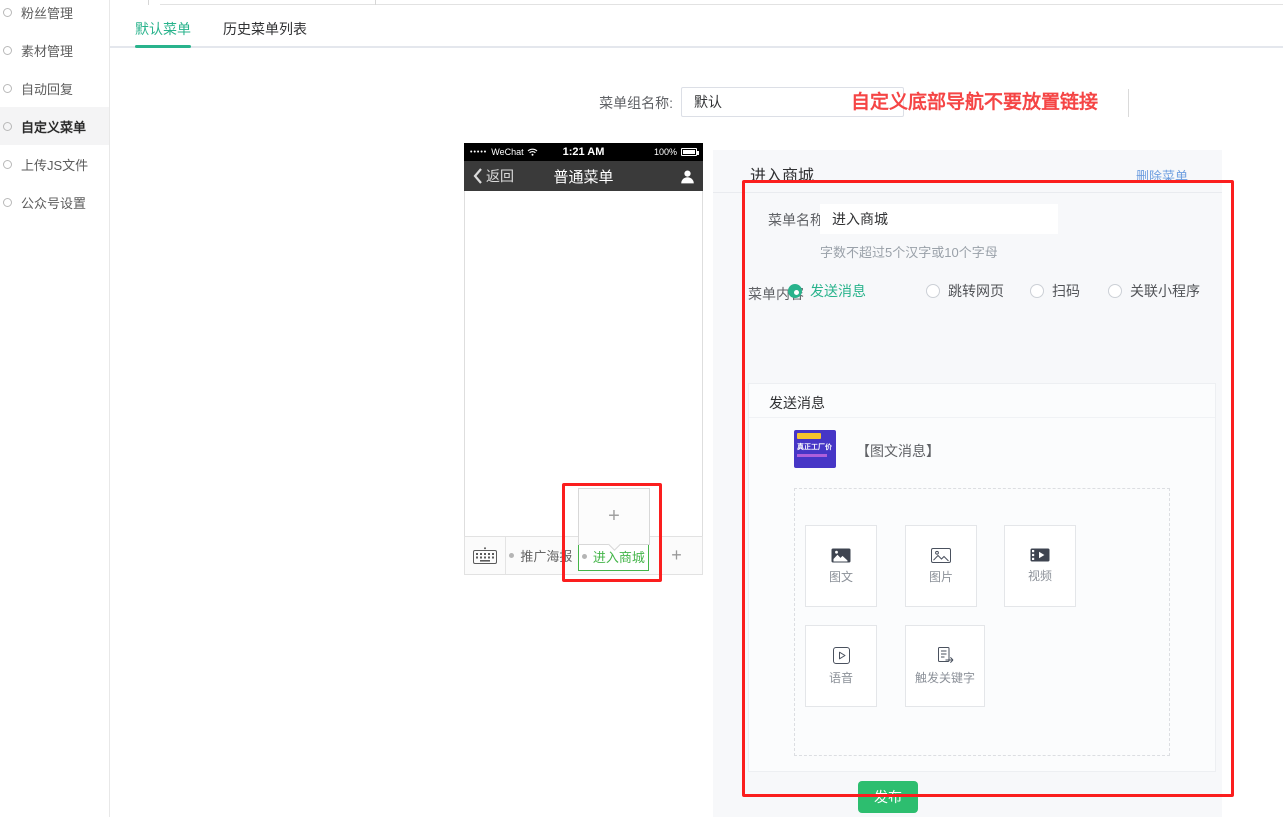  I want to click on sidebar-item-fans: 粉丝管理, so click(54, 15).